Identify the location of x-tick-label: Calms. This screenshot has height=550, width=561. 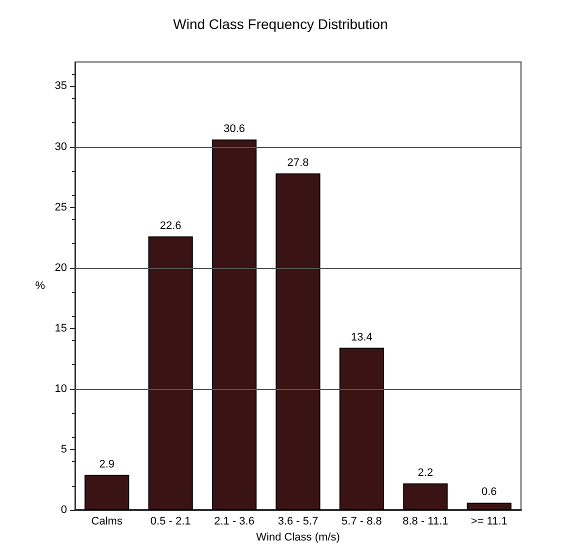
(107, 522).